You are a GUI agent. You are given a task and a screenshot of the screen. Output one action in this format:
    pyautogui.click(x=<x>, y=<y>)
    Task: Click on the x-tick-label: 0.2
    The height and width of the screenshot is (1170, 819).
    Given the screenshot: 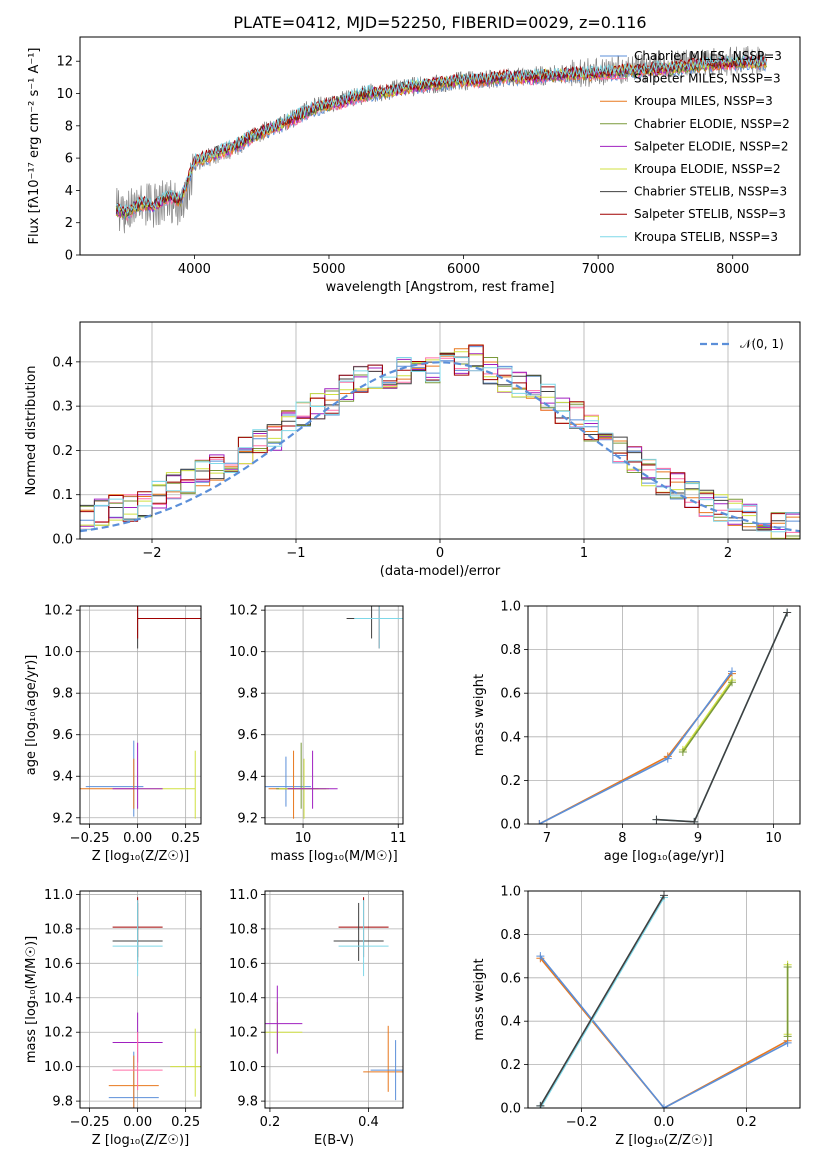 What is the action you would take?
    pyautogui.click(x=746, y=1122)
    